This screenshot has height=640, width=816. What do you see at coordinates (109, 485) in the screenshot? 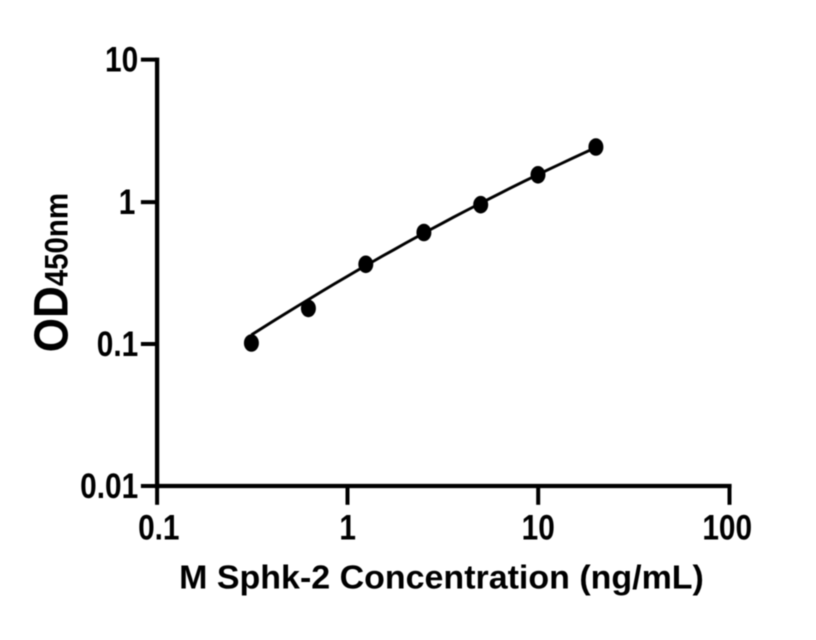
I see `svg-text: 0.01` at bounding box center [109, 485].